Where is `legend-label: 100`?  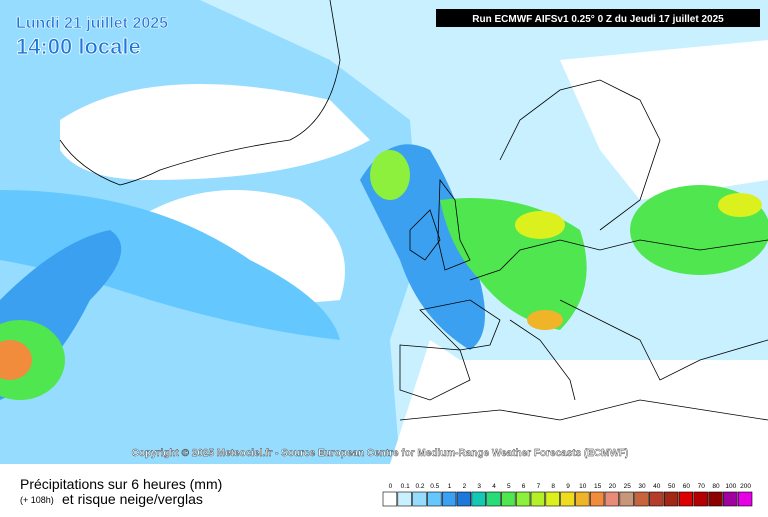
legend-label: 100 is located at coordinates (730, 486).